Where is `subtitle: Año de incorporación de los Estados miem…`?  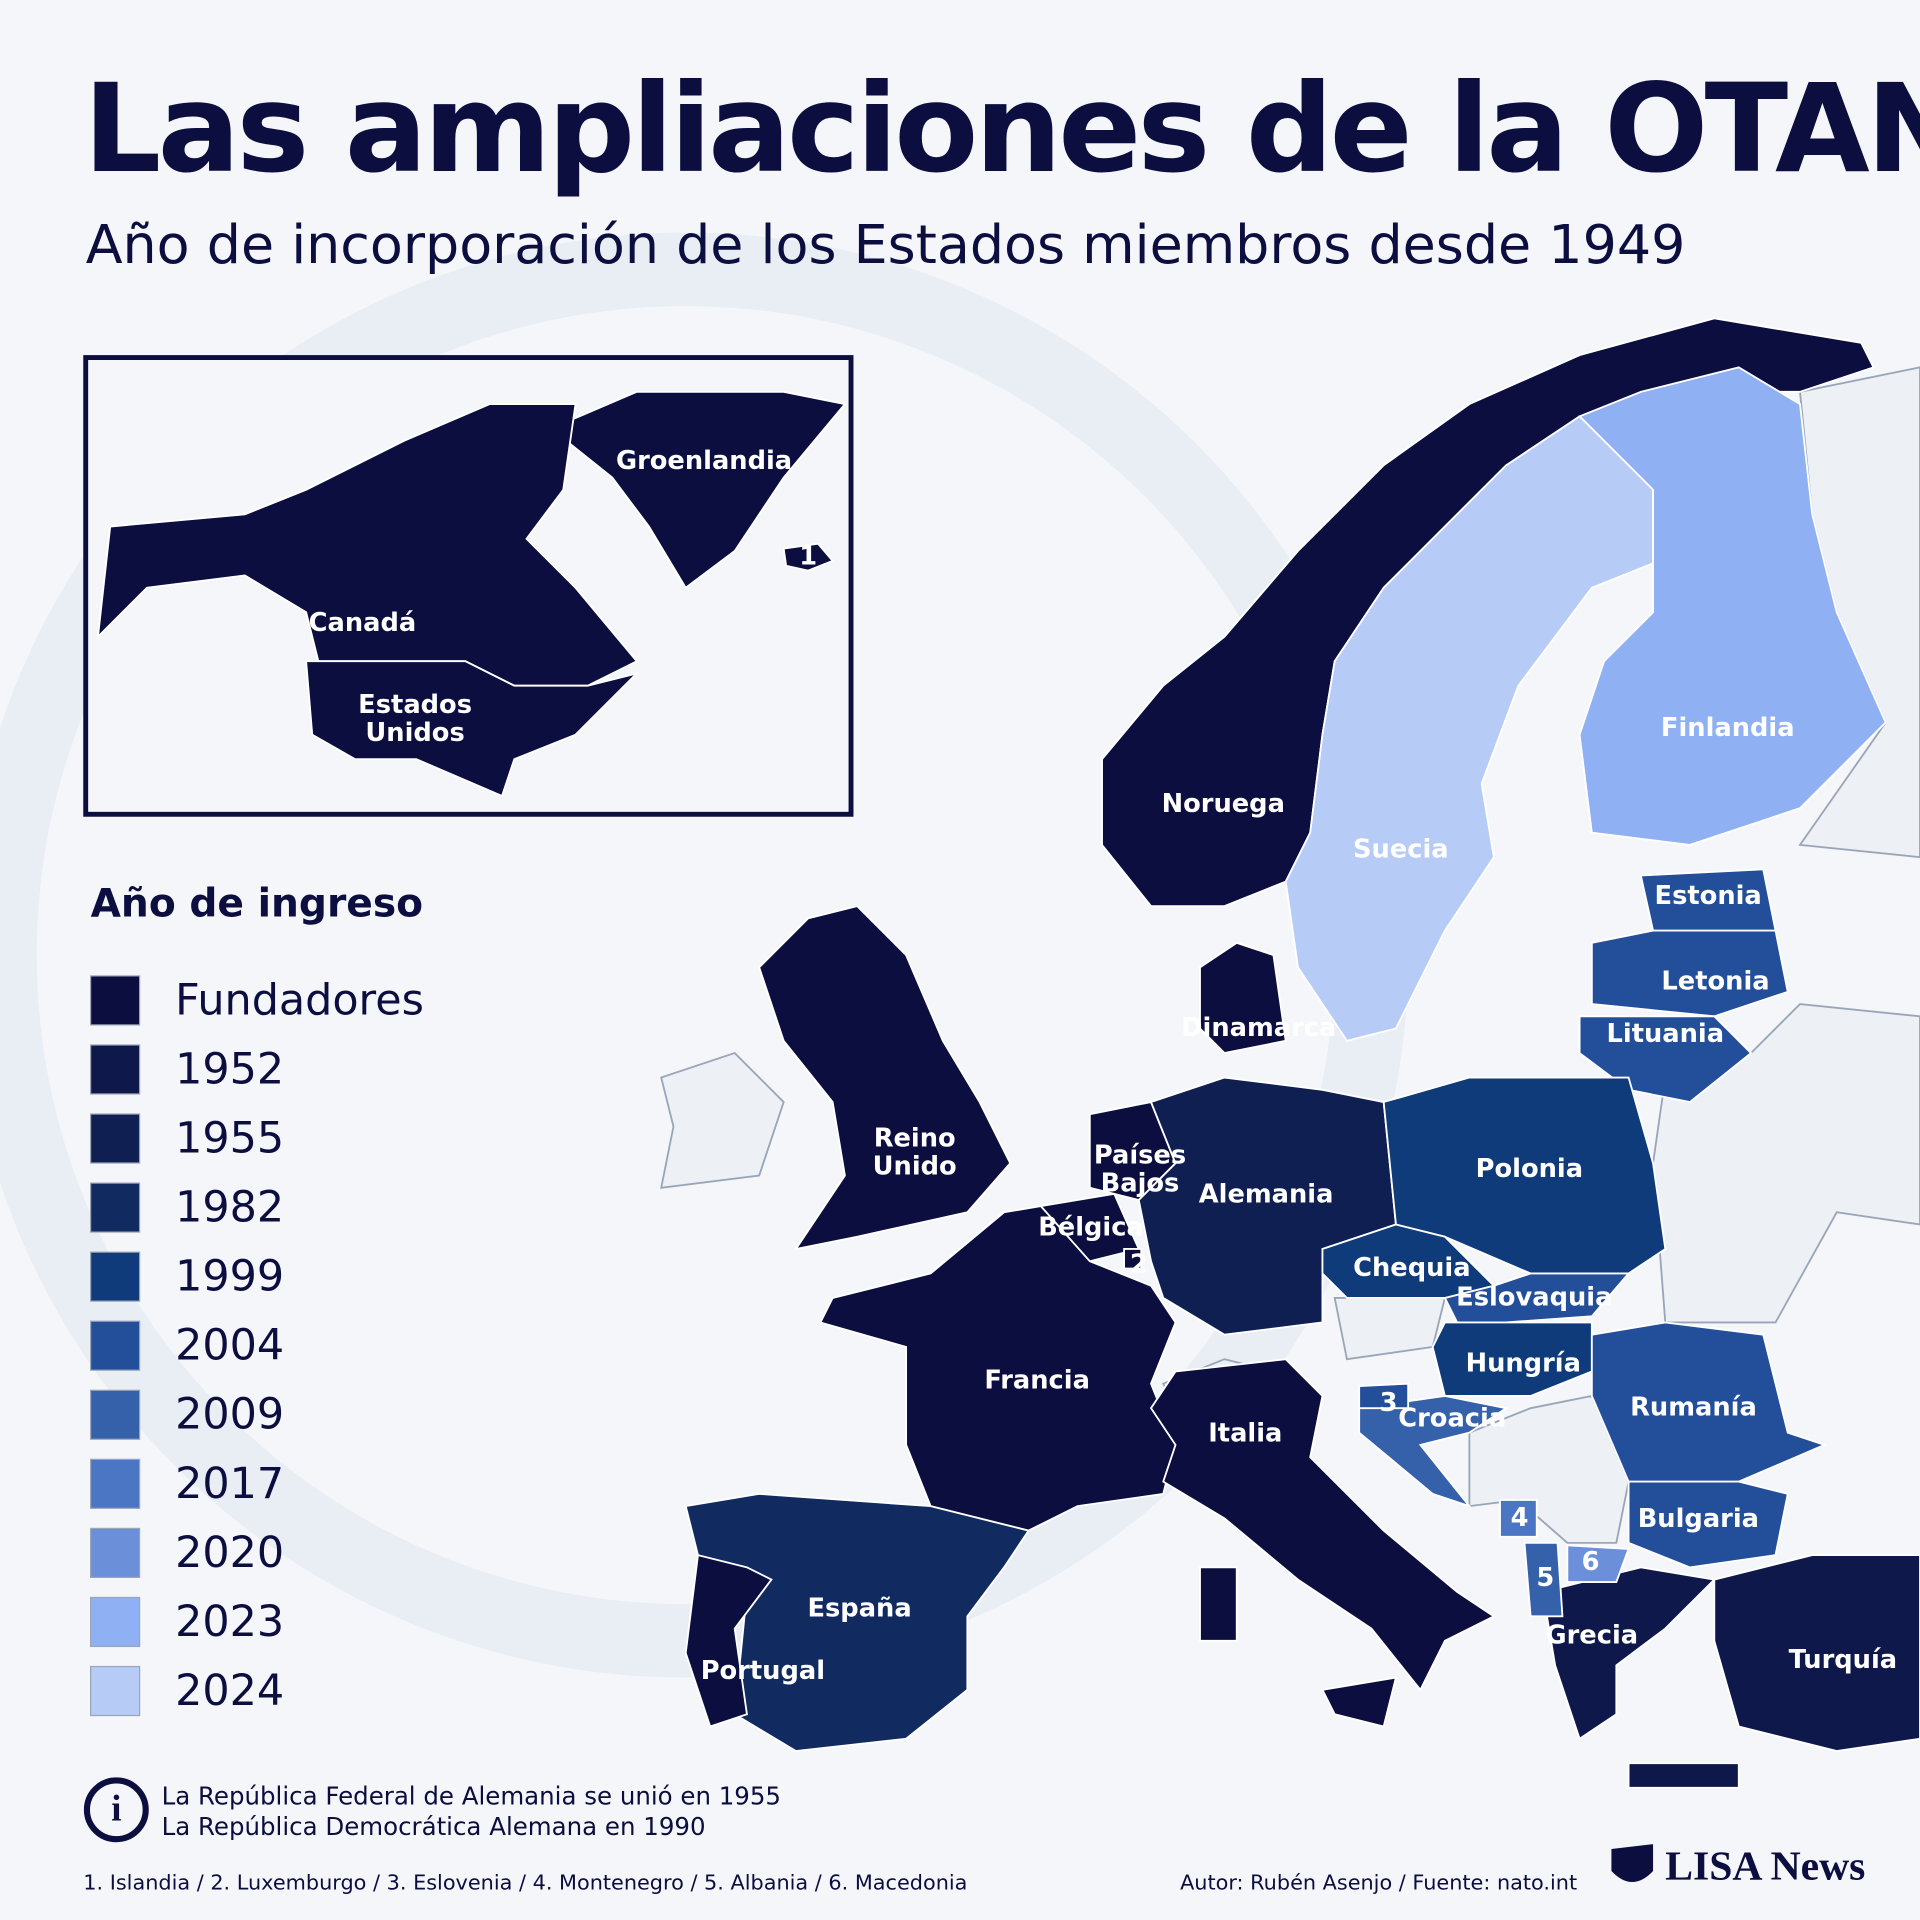
subtitle: Año de incorporación de los Estados miem… is located at coordinates (886, 244).